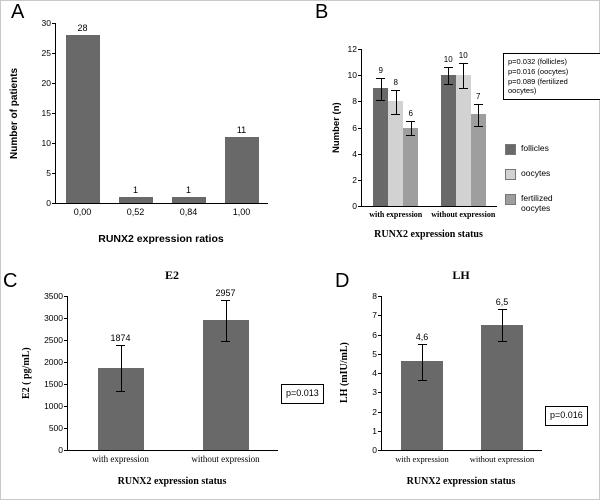  What do you see at coordinates (46, 112) in the screenshot?
I see `y-tick-label: 15` at bounding box center [46, 112].